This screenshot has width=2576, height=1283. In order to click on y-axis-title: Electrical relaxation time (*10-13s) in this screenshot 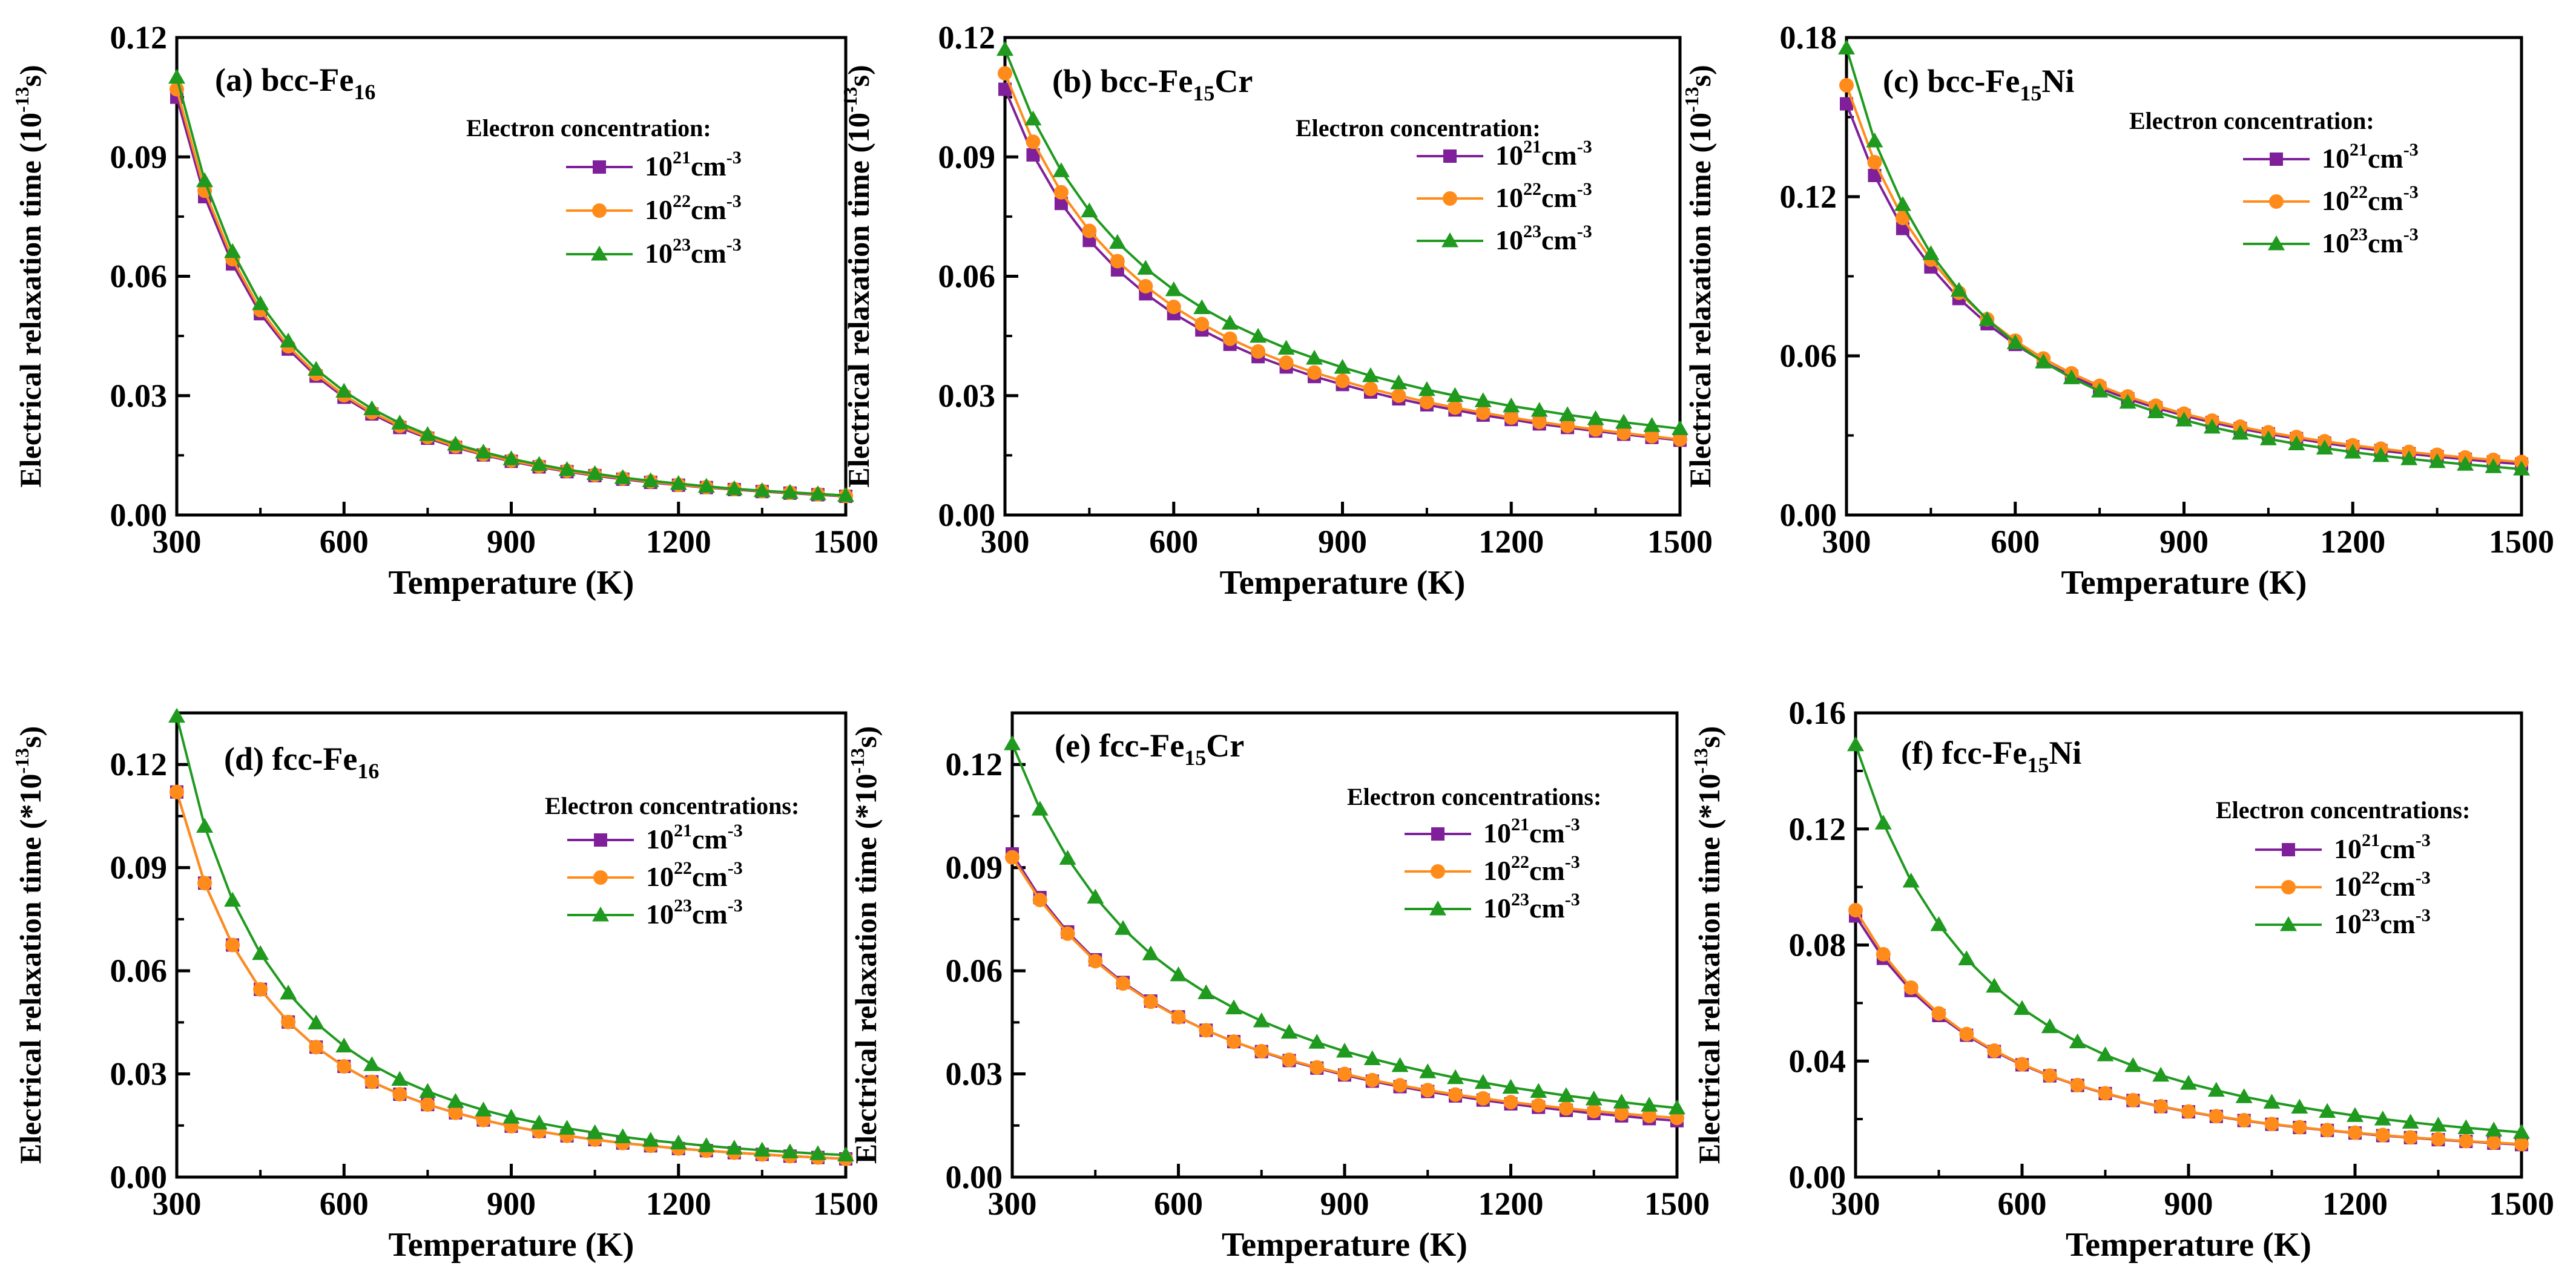, I will do `click(29, 945)`.